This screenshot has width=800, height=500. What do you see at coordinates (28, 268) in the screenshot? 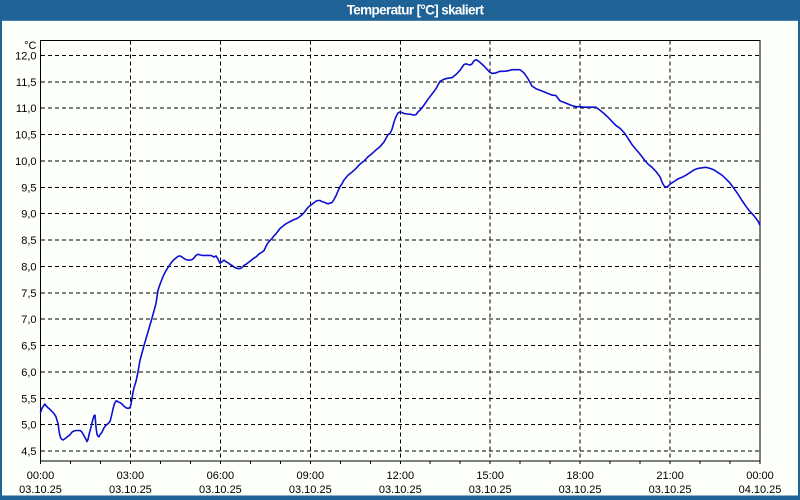
I see `svg-text: 8,0` at bounding box center [28, 268].